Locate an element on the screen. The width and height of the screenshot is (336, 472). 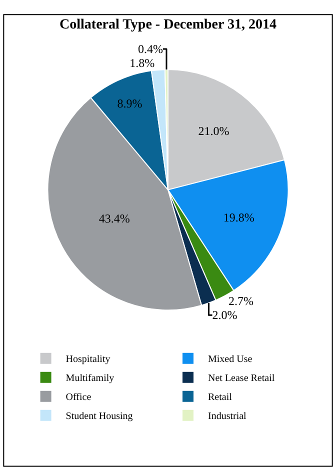
data-label: 21.0% is located at coordinates (214, 131).